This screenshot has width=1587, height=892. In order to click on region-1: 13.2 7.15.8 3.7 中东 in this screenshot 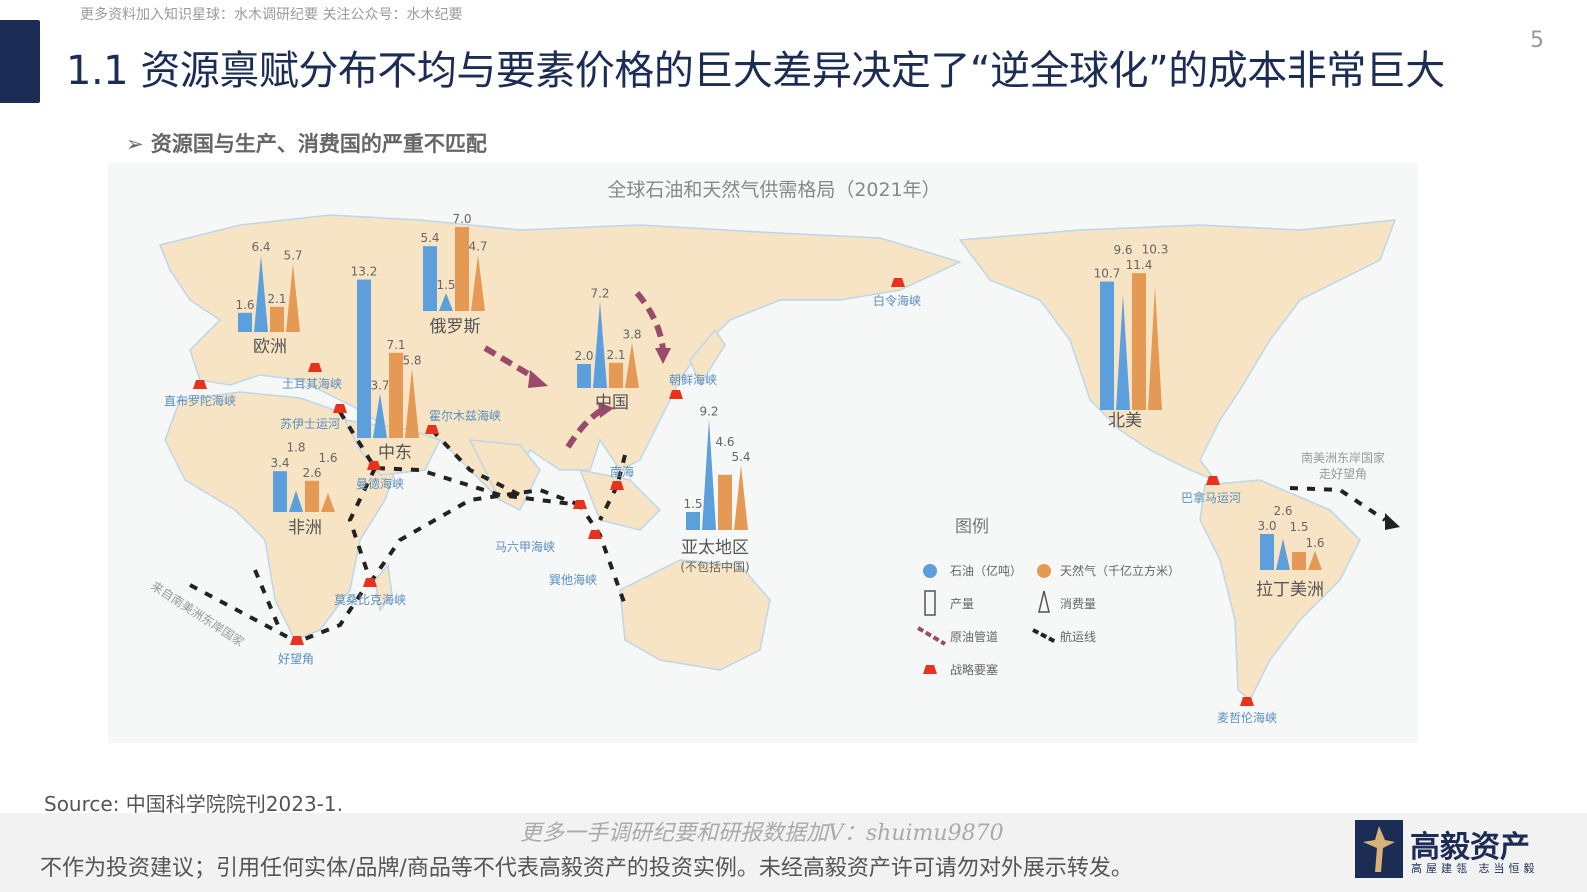, I will do `click(386, 364)`.